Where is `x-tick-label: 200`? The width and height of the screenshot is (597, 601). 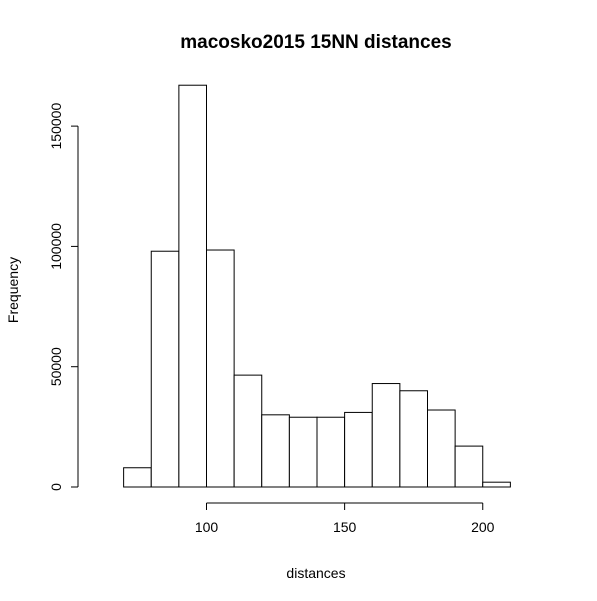
x-tick-label: 200 is located at coordinates (483, 527).